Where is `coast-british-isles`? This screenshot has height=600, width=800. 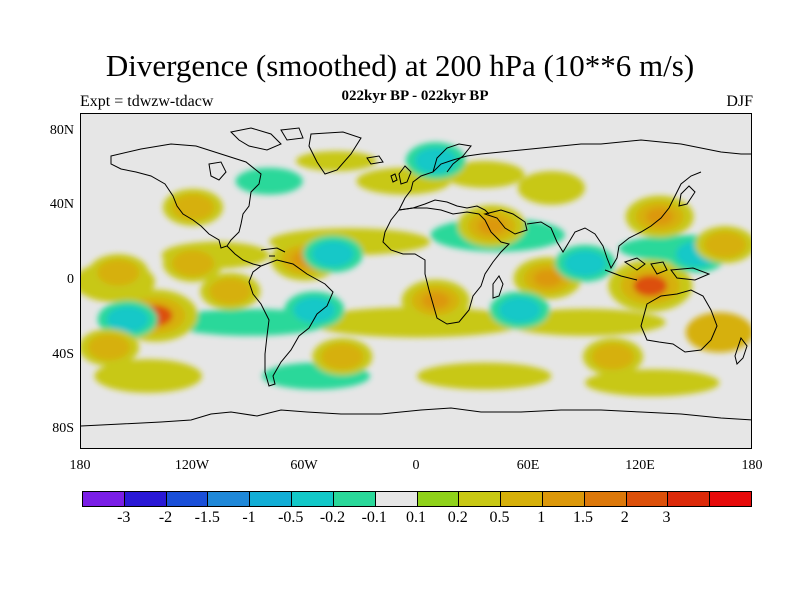
coast-british-isles is located at coordinates (401, 175).